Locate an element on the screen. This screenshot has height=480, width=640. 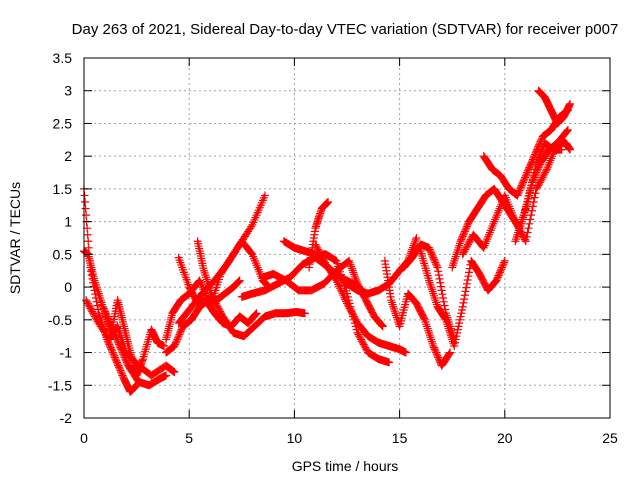
y-tick-label: 2 is located at coordinates (68, 156).